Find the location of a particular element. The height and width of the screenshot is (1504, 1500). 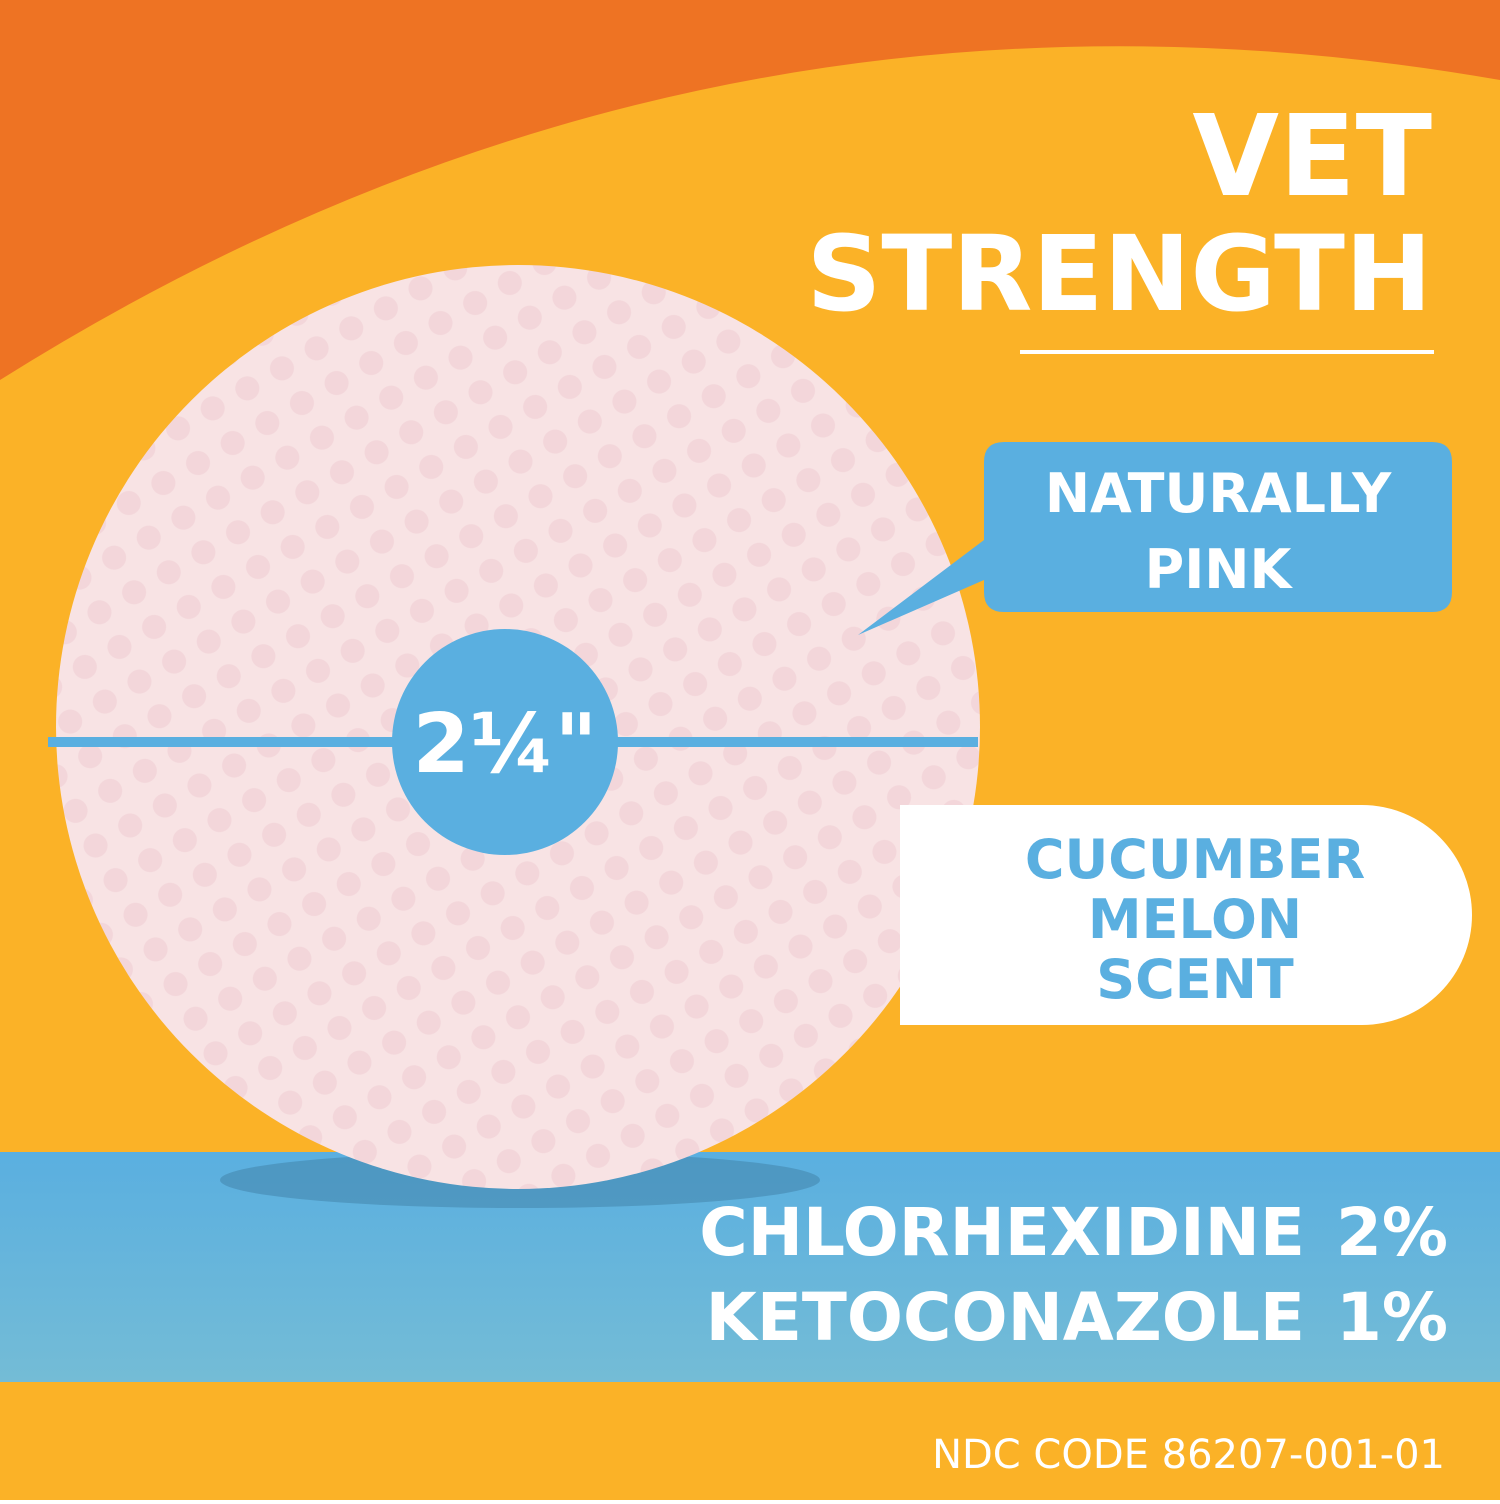

scent-callout is located at coordinates (1186, 915).